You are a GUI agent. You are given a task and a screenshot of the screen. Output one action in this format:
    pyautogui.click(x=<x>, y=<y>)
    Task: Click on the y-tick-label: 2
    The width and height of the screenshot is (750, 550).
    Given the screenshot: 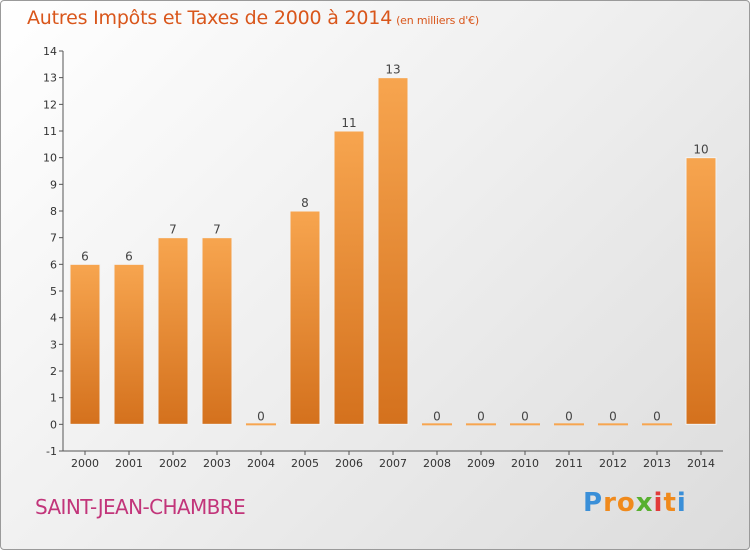 What is the action you would take?
    pyautogui.click(x=53, y=371)
    